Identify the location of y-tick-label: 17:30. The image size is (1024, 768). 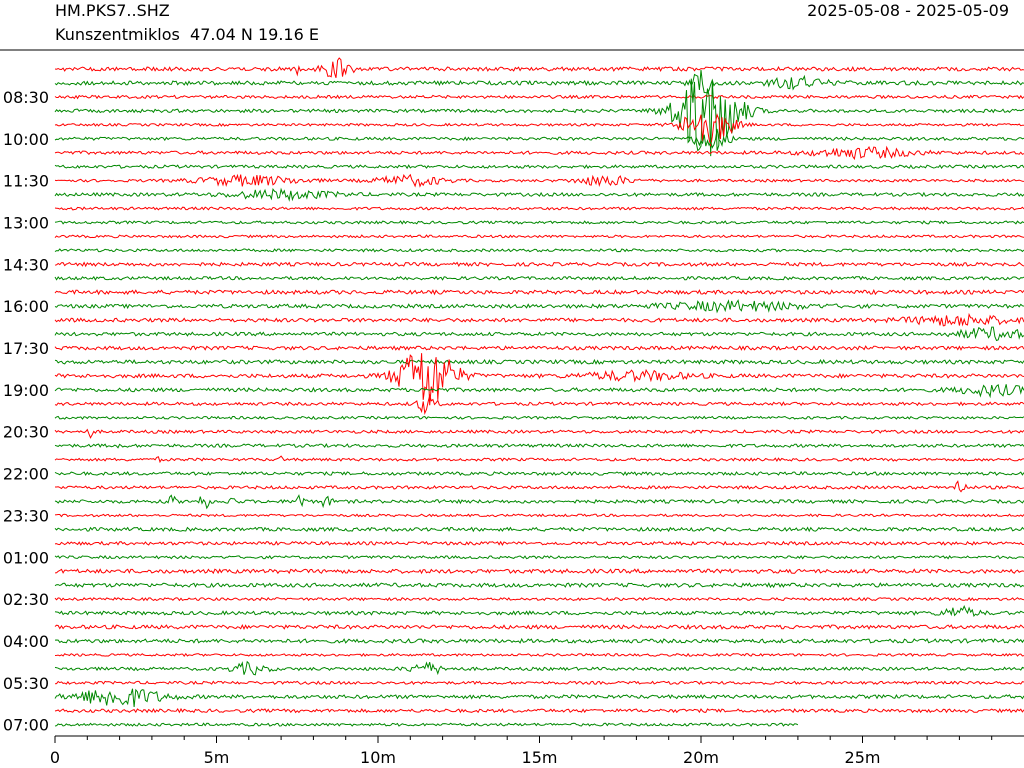
(26, 348).